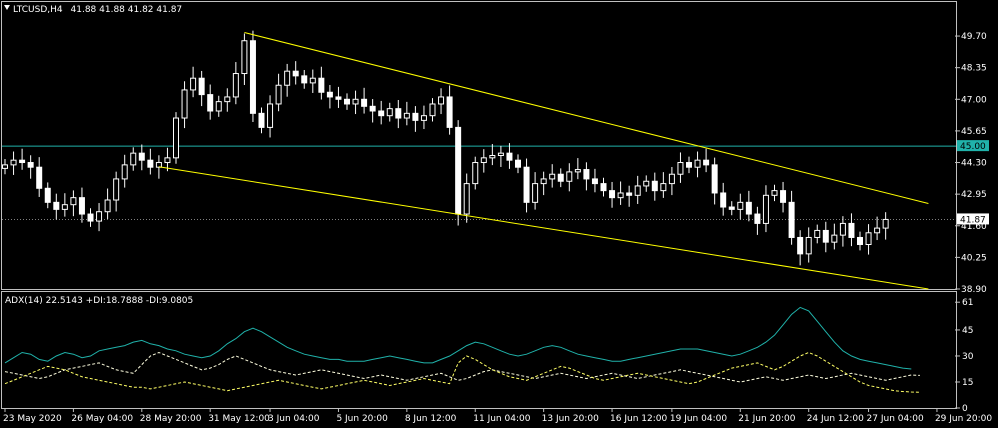 This screenshot has height=428, width=998. Describe the element at coordinates (974, 132) in the screenshot. I see `price-tick-label: 45.65` at that location.